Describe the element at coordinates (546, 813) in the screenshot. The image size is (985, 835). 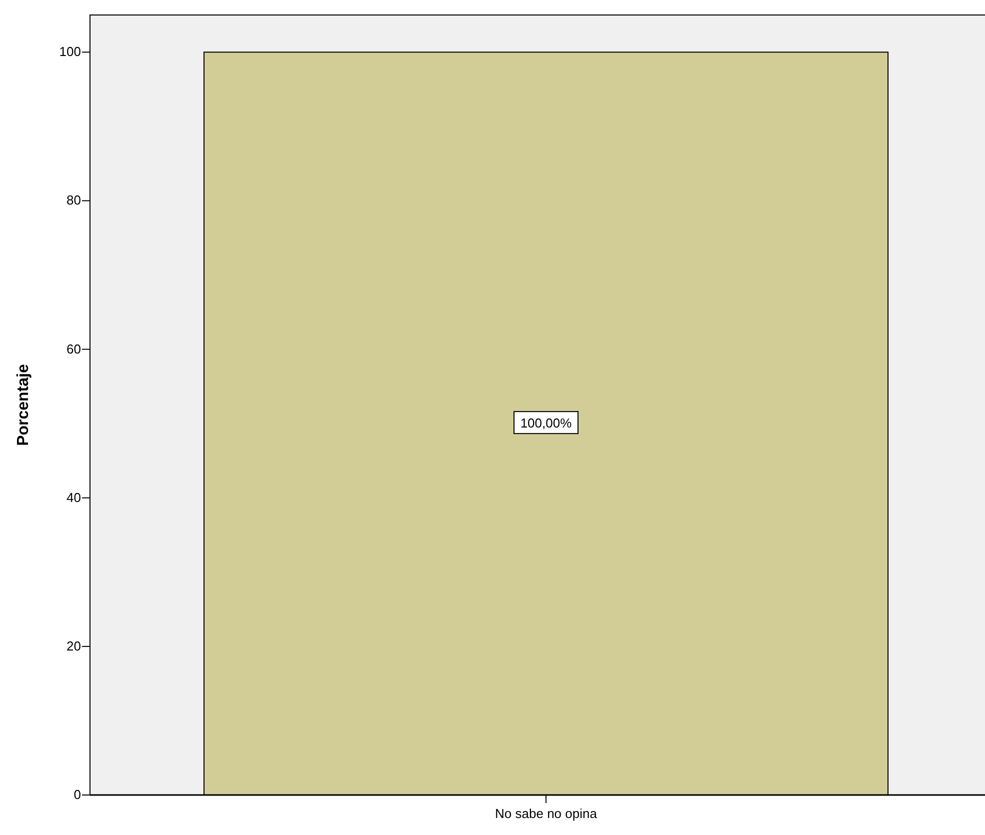
I see `x-tick-label: No sabe no opina` at that location.